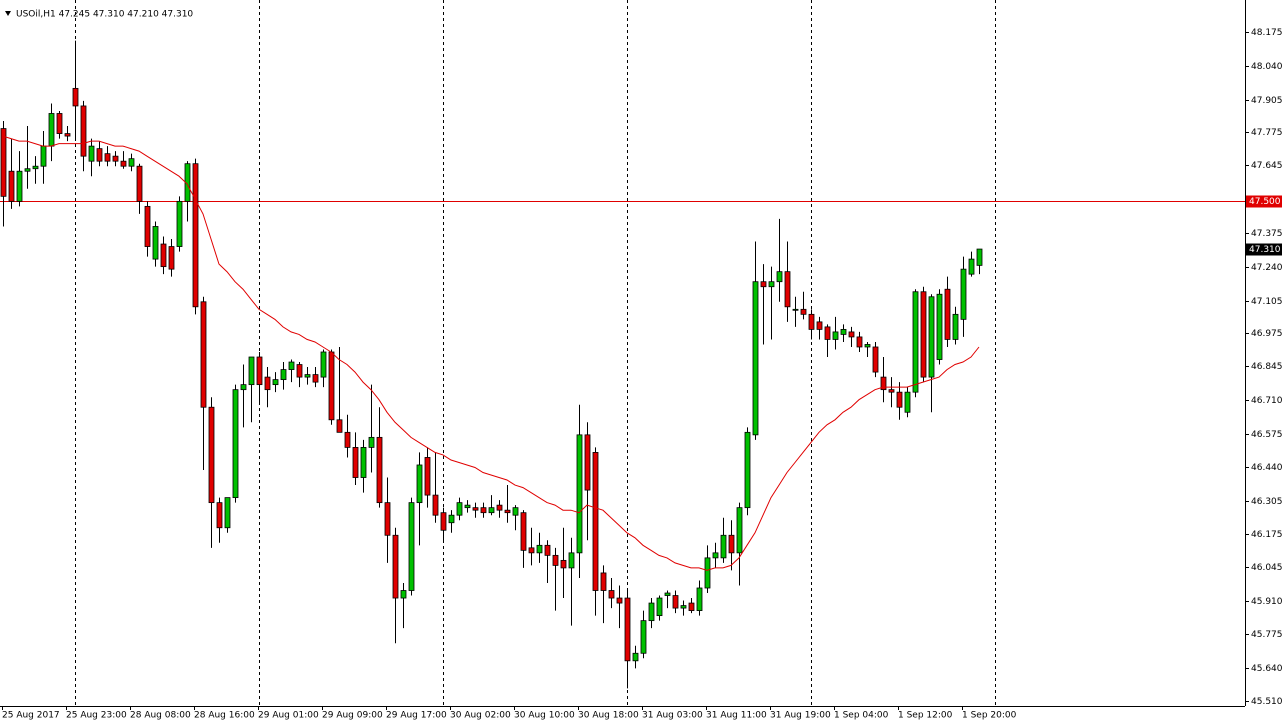 The height and width of the screenshot is (724, 1284). I want to click on x-tick-label: 1 Sep 20:00, so click(989, 716).